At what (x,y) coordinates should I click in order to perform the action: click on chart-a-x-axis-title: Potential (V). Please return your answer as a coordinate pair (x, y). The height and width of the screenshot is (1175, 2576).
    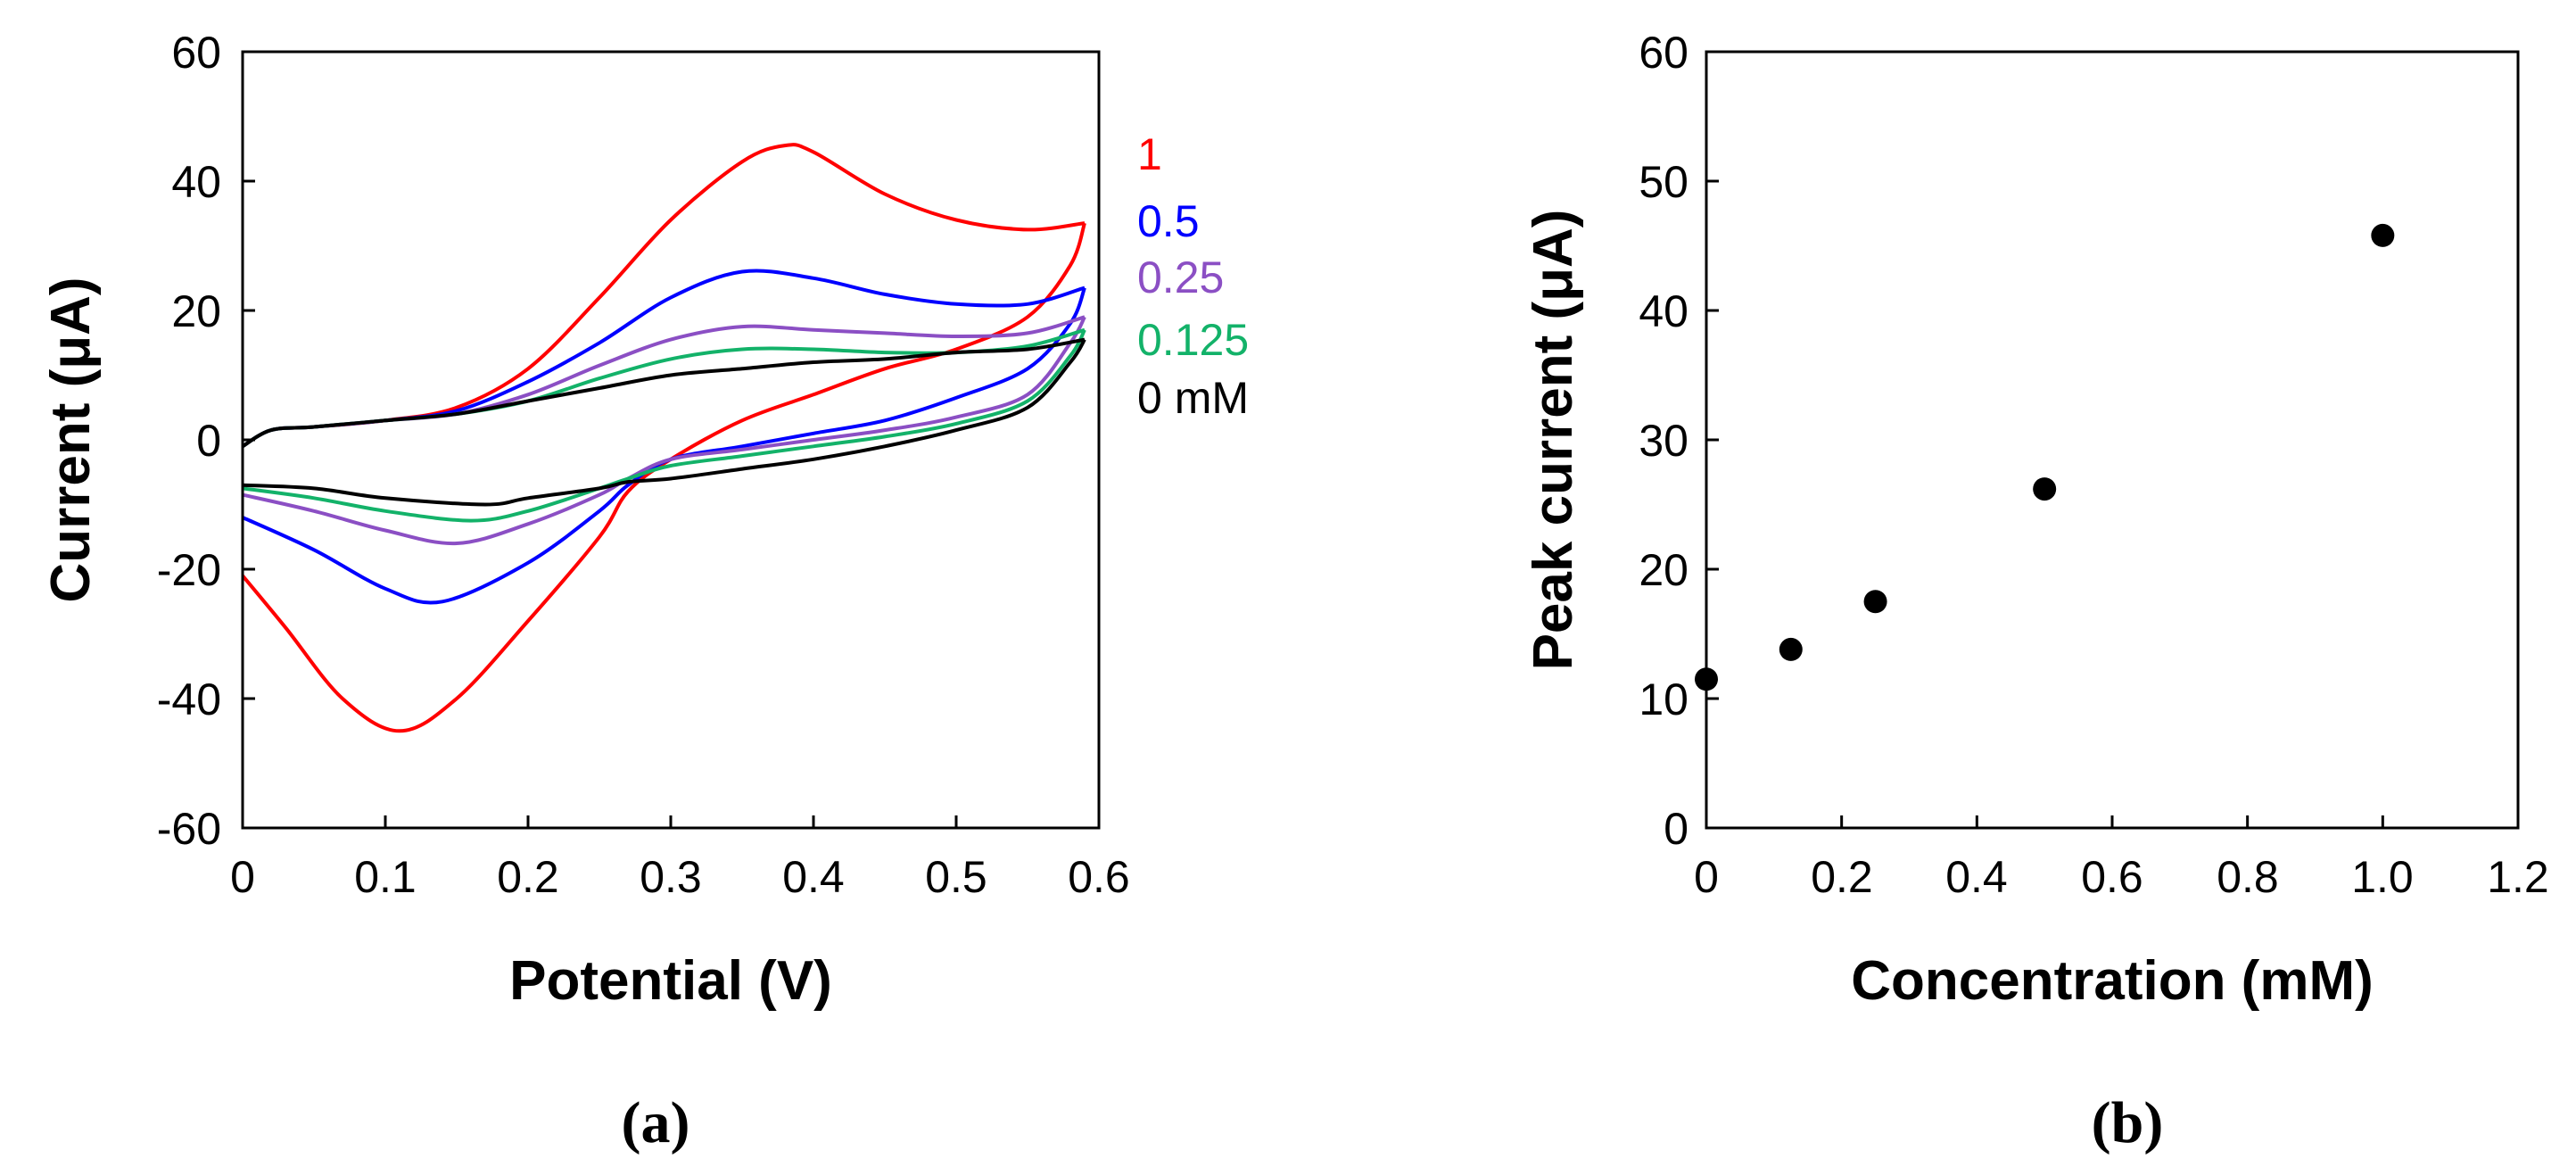
    Looking at the image, I should click on (671, 981).